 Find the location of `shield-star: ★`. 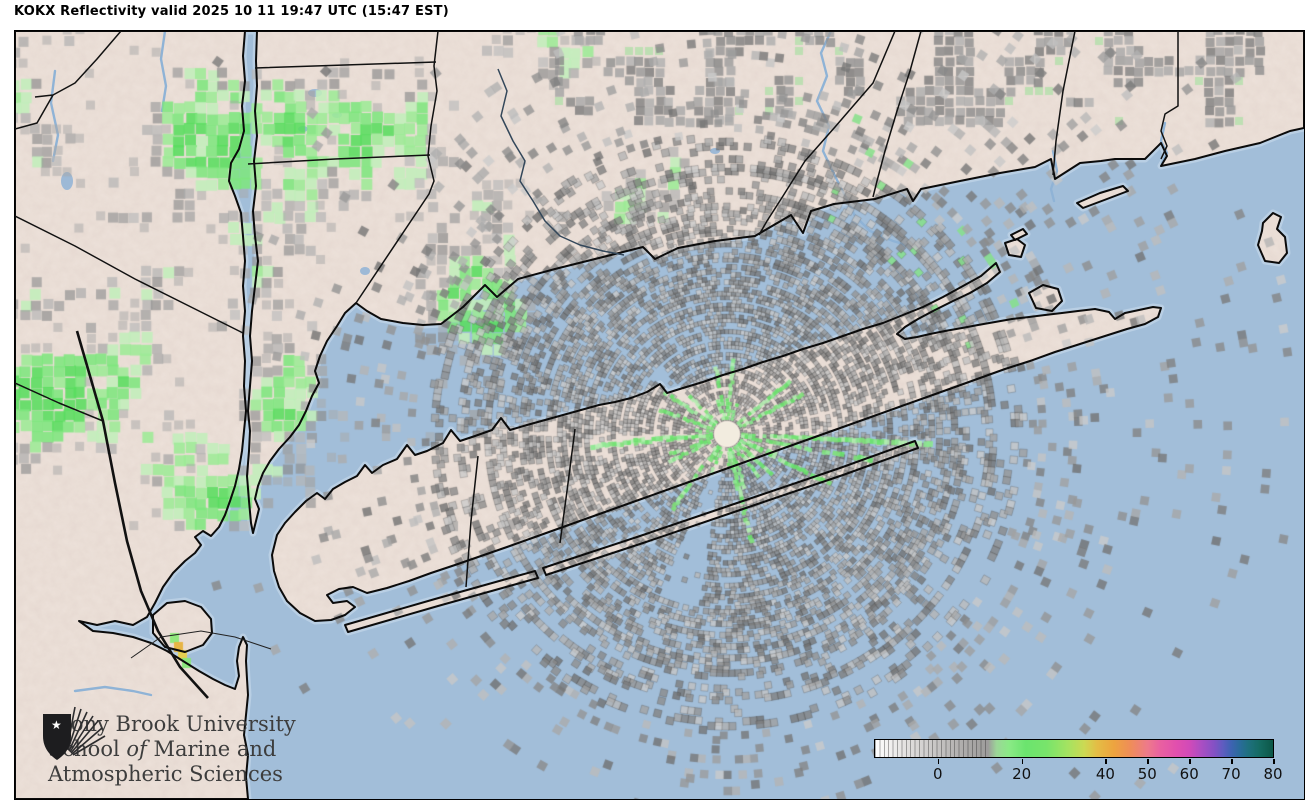

shield-star: ★ is located at coordinates (56, 725).